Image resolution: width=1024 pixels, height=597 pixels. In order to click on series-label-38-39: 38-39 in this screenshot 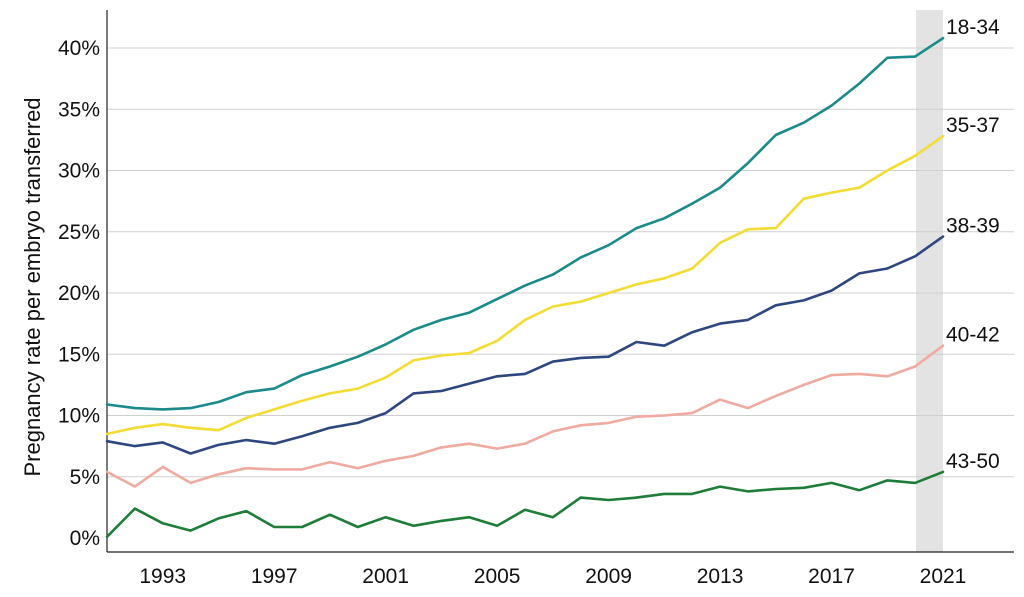, I will do `click(973, 226)`.